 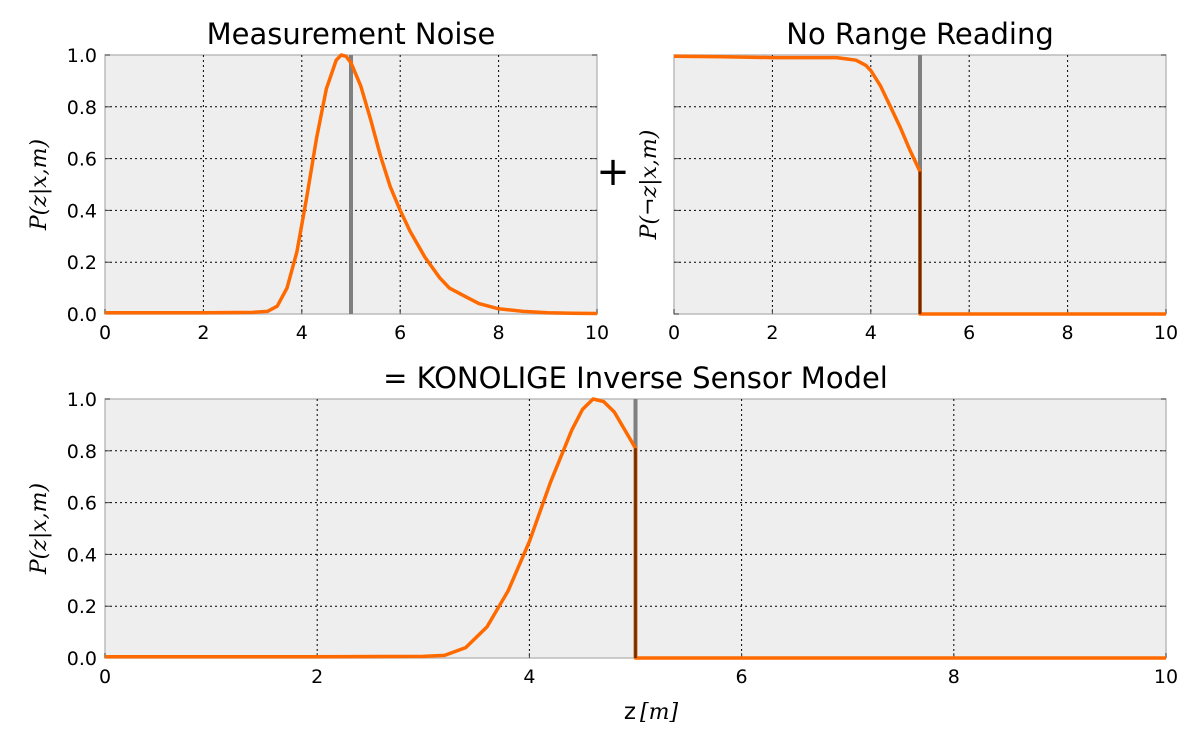 What do you see at coordinates (659, 712) in the screenshot?
I see `x-axis-unit: [m]` at bounding box center [659, 712].